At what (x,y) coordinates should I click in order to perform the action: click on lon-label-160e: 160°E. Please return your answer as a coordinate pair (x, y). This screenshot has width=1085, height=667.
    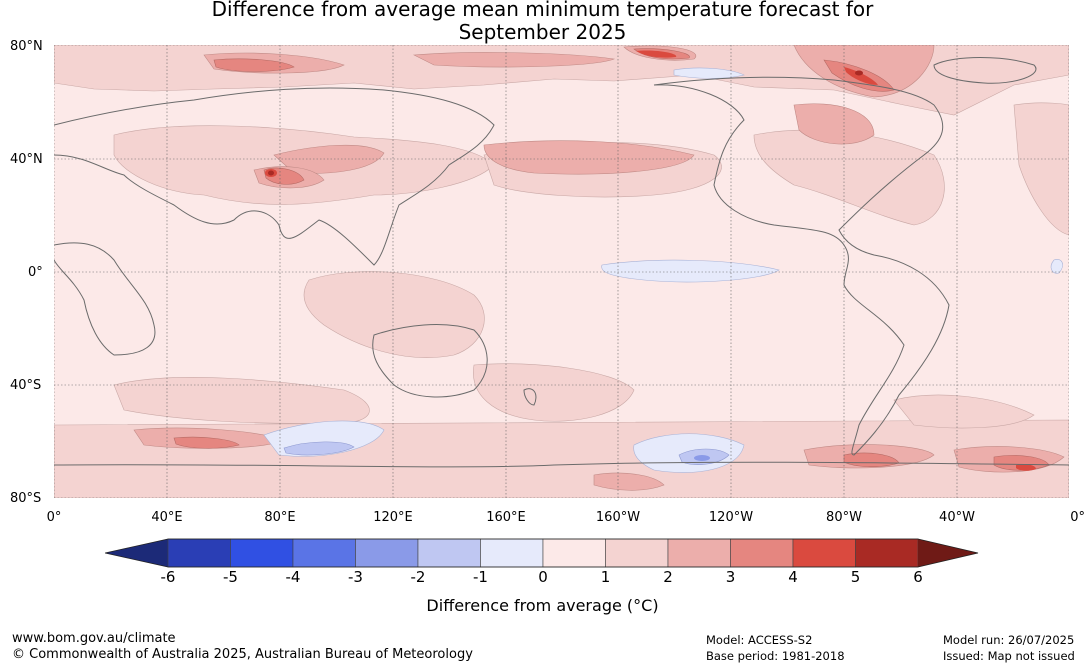
    Looking at the image, I should click on (506, 517).